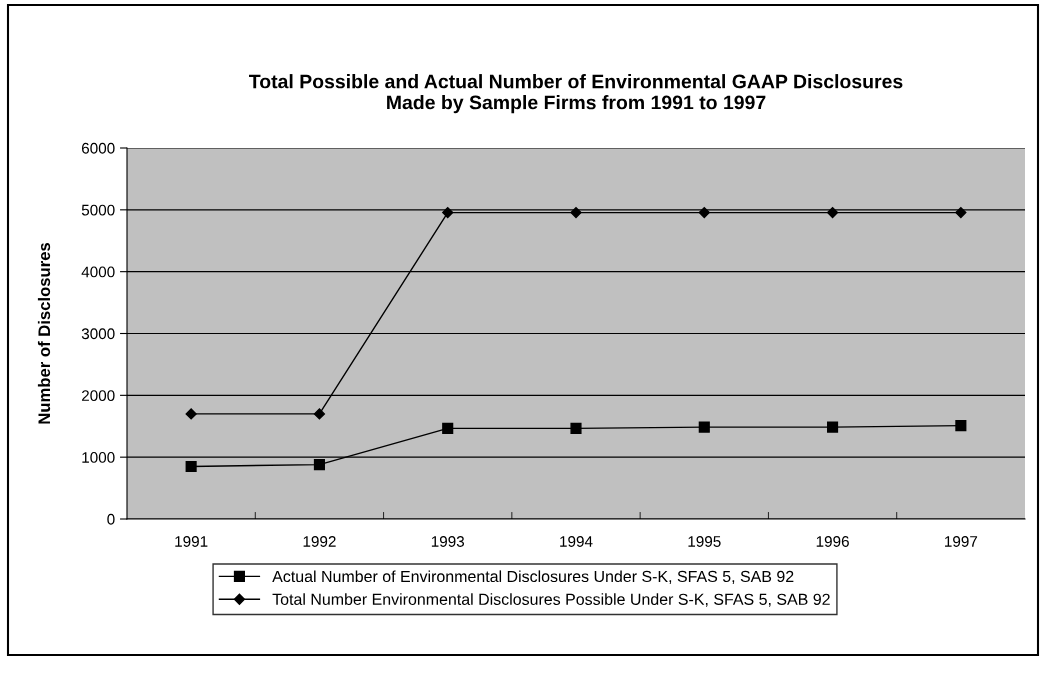 This screenshot has width=1050, height=675. What do you see at coordinates (98, 210) in the screenshot?
I see `y-tick-label: 5000` at bounding box center [98, 210].